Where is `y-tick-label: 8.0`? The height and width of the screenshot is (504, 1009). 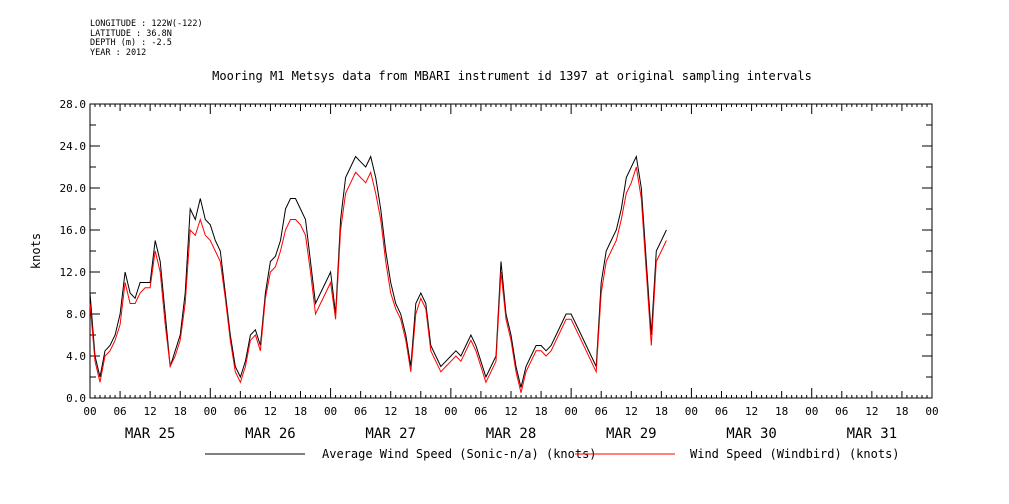 y-tick-label: 8.0 is located at coordinates (76, 314).